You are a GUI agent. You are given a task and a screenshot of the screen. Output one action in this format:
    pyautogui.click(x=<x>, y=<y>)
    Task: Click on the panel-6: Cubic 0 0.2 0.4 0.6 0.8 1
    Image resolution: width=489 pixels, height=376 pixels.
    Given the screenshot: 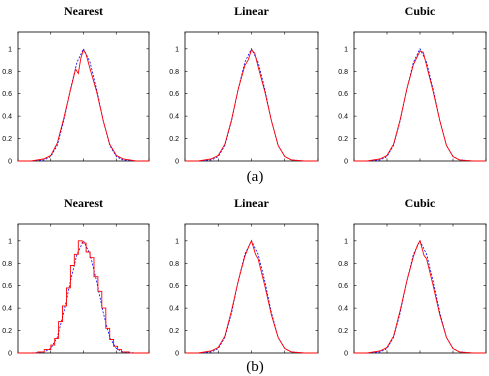 What is the action you would take?
    pyautogui.click(x=412, y=277)
    